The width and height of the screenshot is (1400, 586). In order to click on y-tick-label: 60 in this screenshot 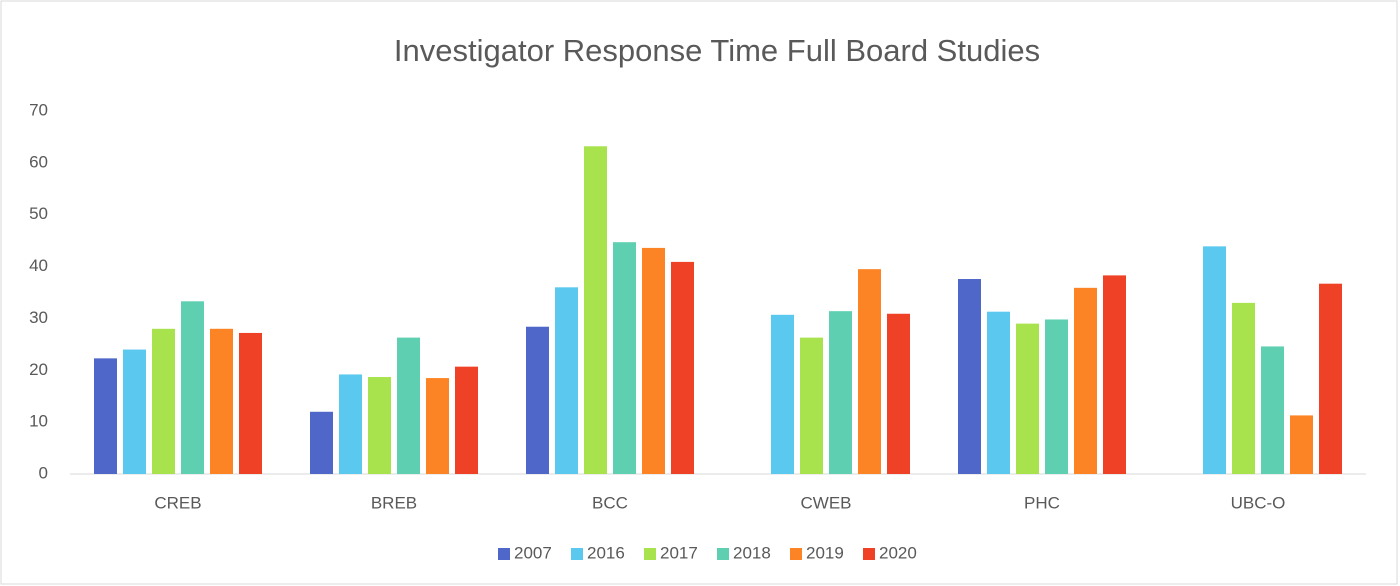, I will do `click(38, 161)`.